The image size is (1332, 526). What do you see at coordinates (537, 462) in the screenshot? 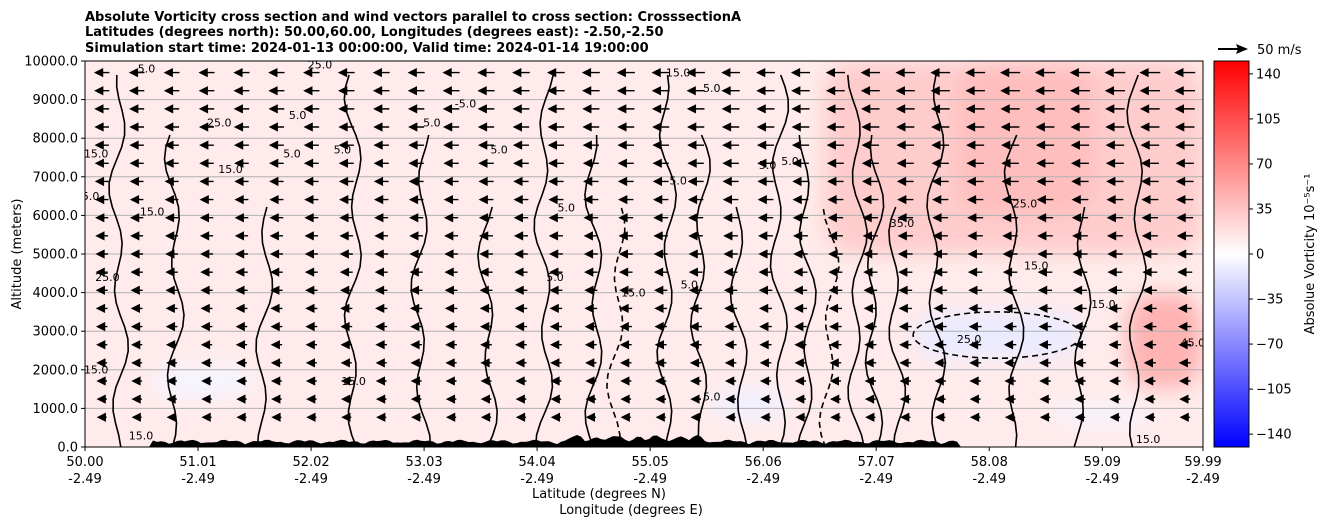
I see `x-tick-label-lat: 54.04` at bounding box center [537, 462].